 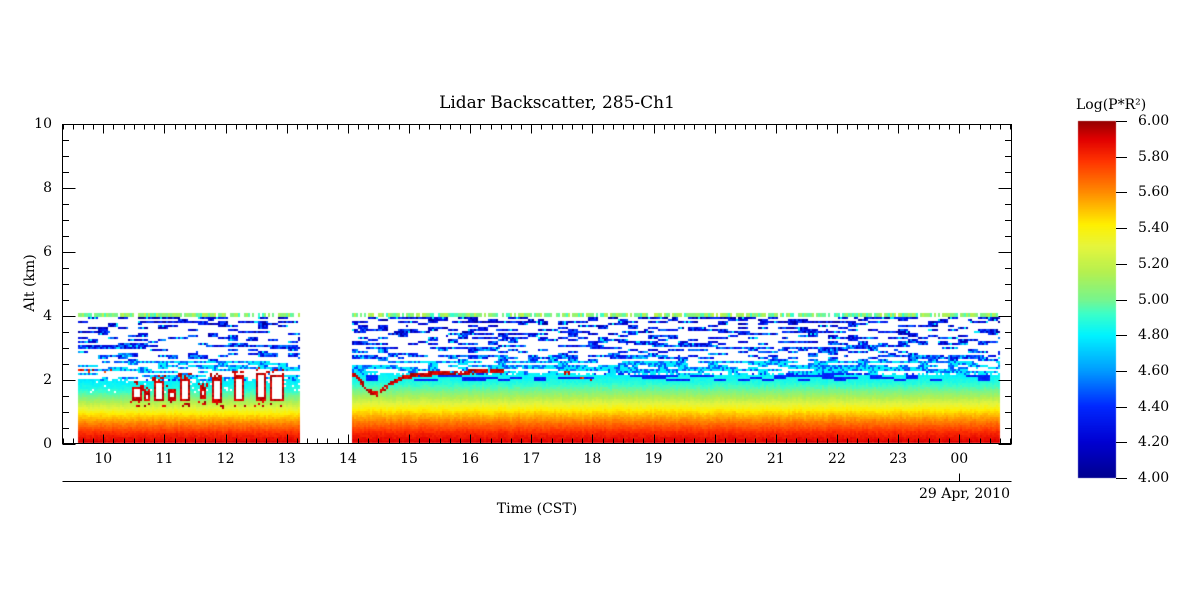 What do you see at coordinates (653, 459) in the screenshot?
I see `x-tick-label: 19` at bounding box center [653, 459].